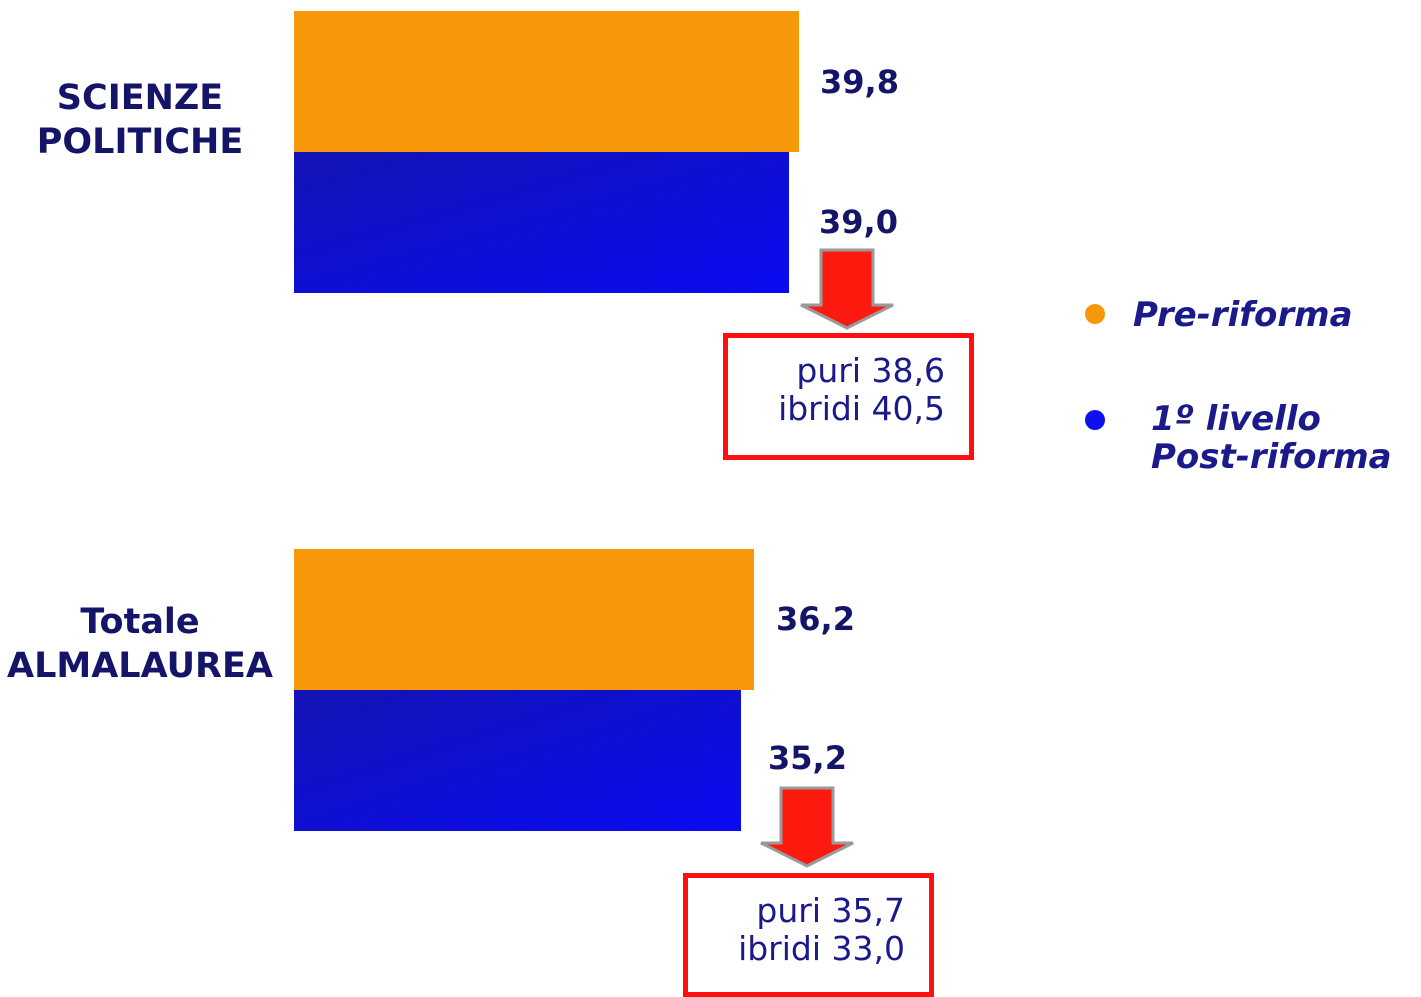 The image size is (1421, 997). I want to click on value-label-scienze-post: 39,0, so click(858, 222).